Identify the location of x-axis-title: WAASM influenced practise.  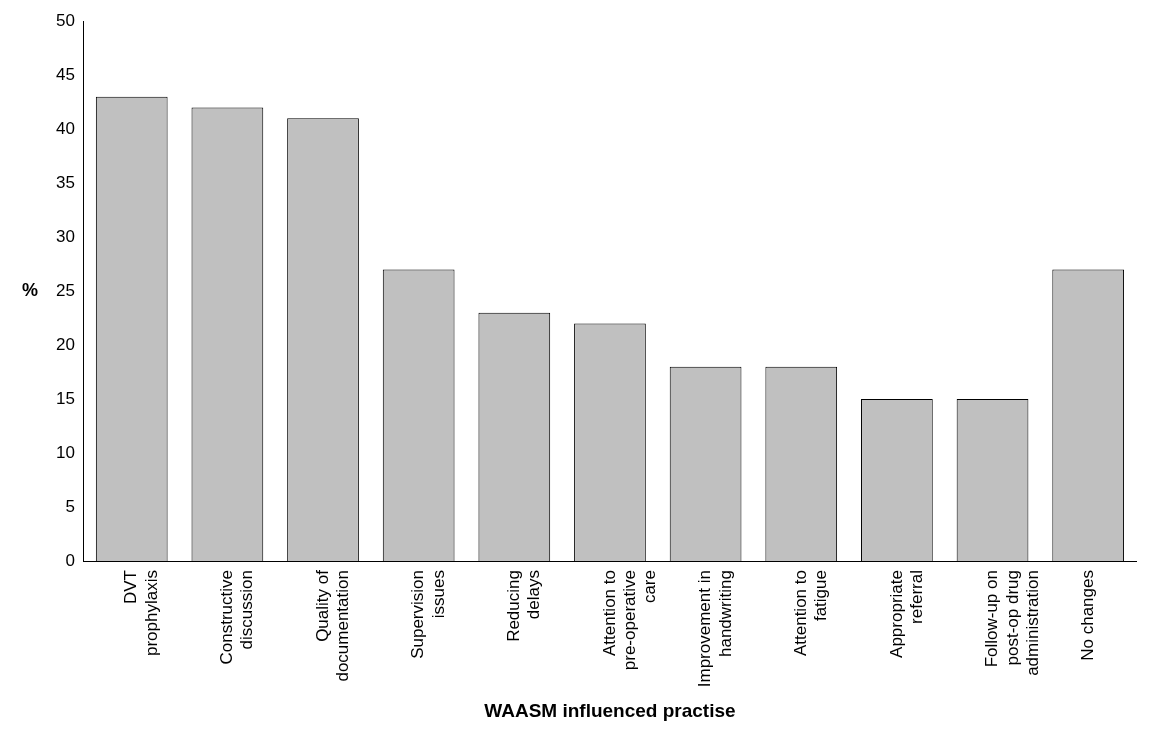
(610, 710).